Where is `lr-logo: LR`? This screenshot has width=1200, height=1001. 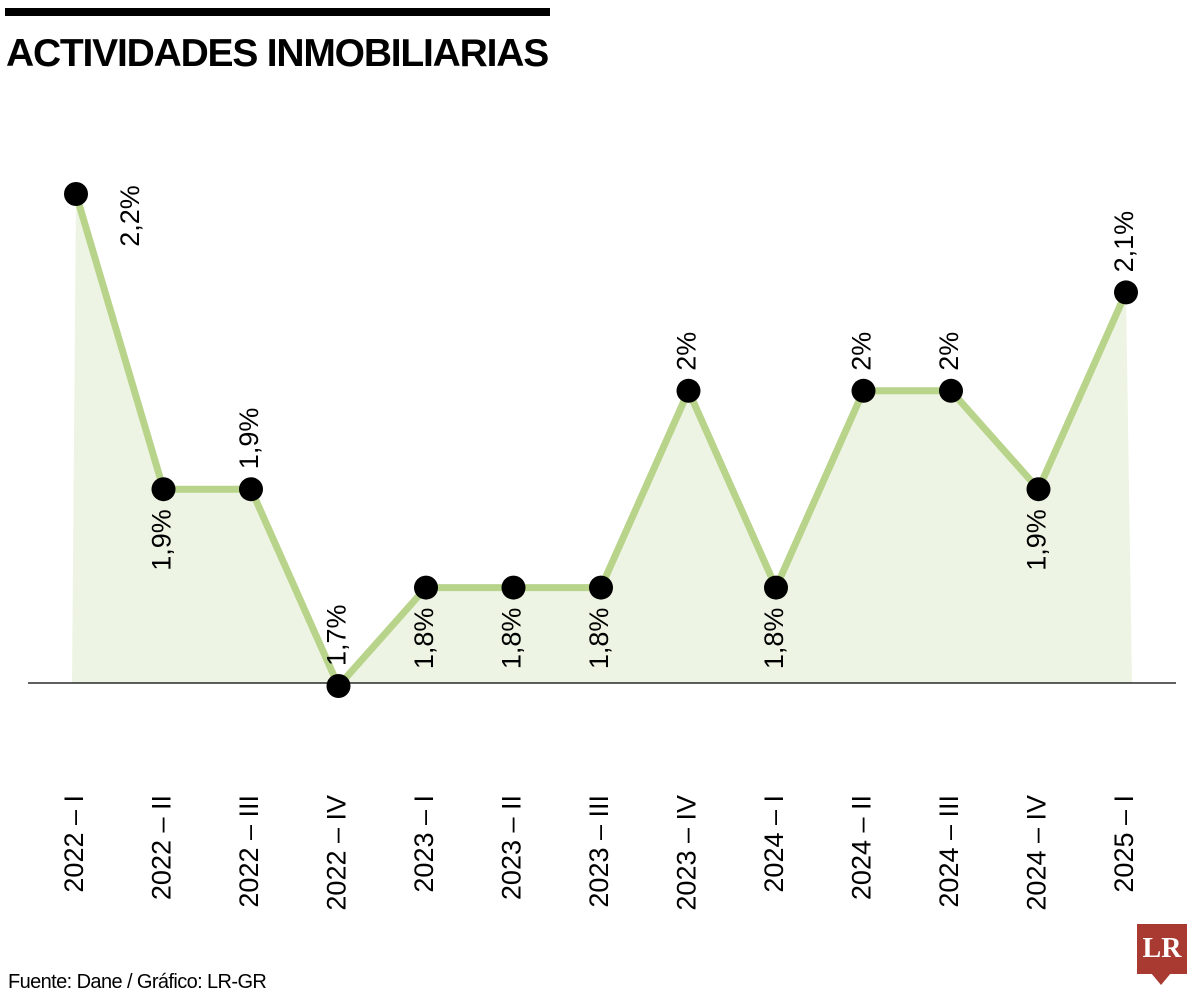 lr-logo: LR is located at coordinates (1162, 949).